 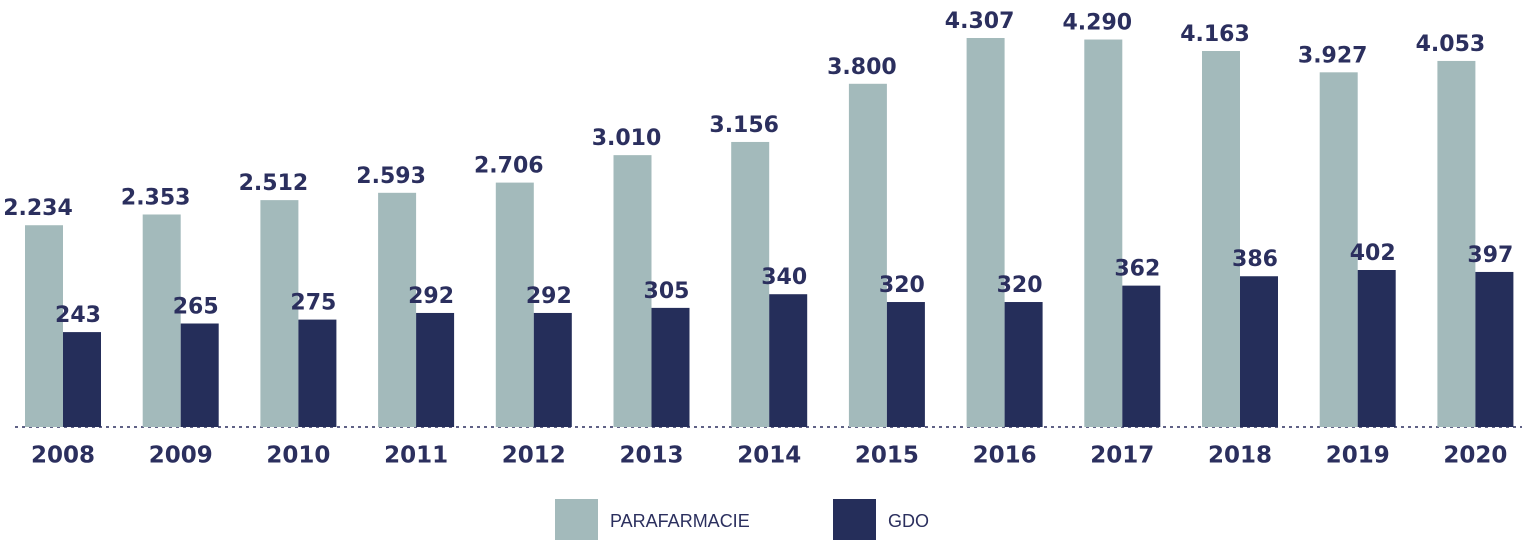 What do you see at coordinates (298, 456) in the screenshot?
I see `x-tick-label: 2010` at bounding box center [298, 456].